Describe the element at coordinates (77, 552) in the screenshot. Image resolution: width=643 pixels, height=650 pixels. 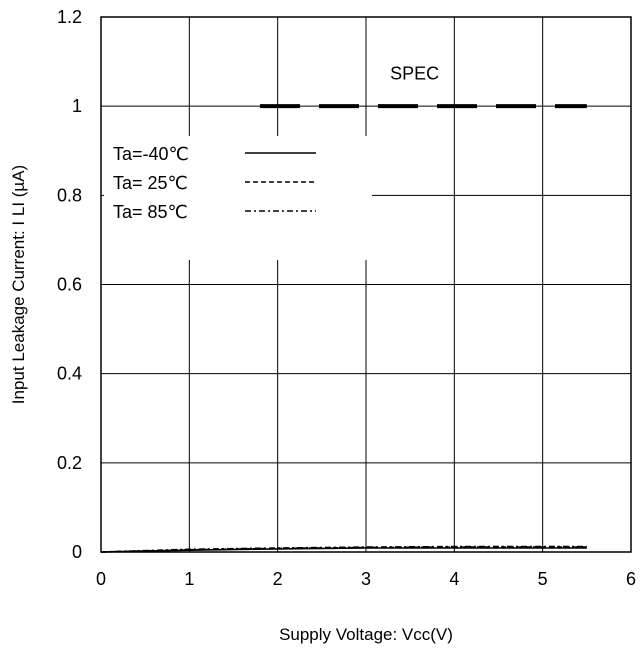
I see `y-tick-label-0: 0` at that location.